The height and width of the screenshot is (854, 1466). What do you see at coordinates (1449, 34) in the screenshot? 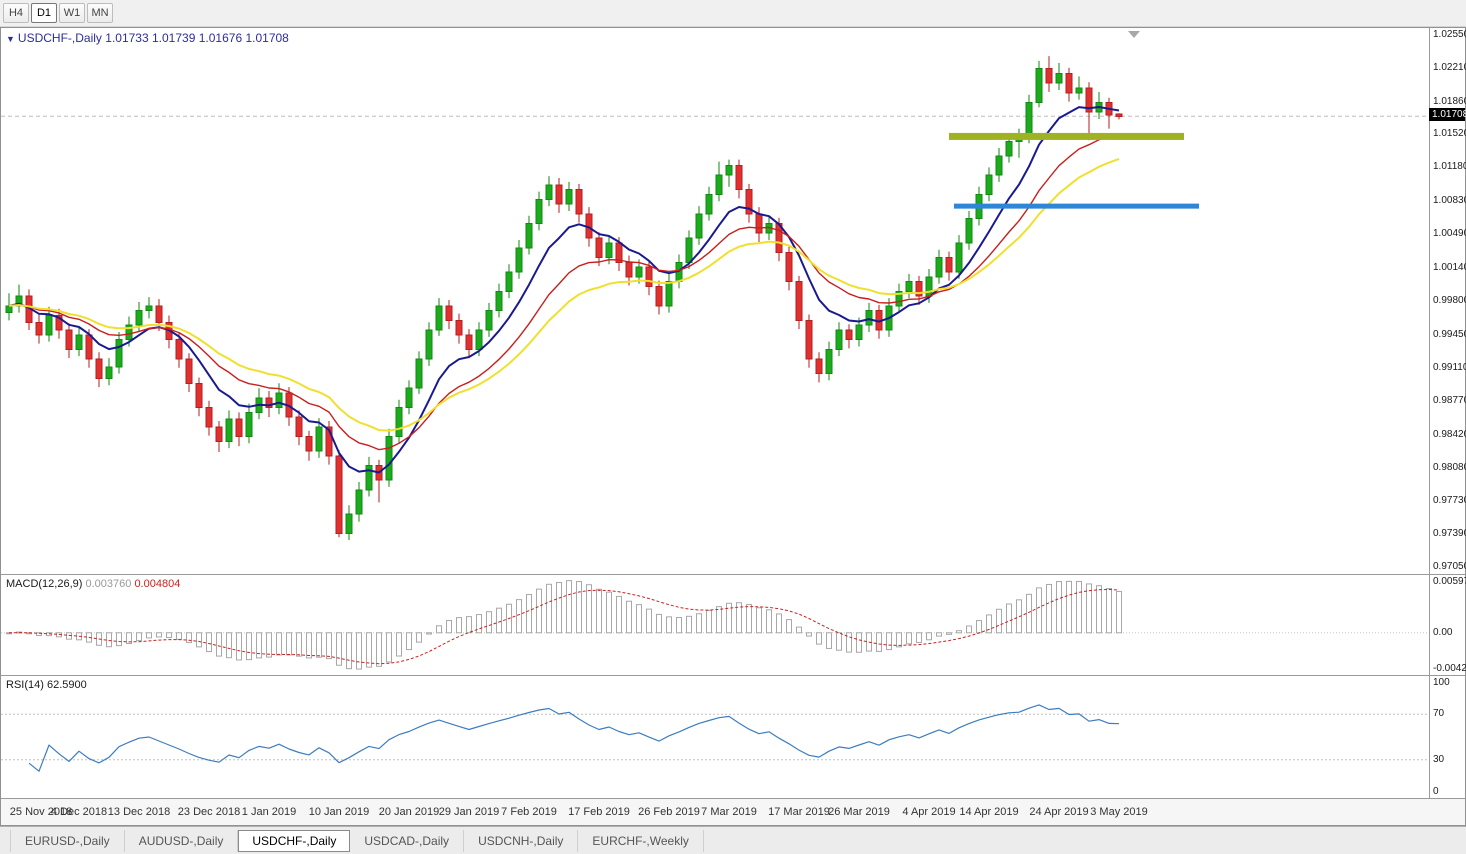
I see `price-axis-label: 1.02550` at bounding box center [1449, 34].